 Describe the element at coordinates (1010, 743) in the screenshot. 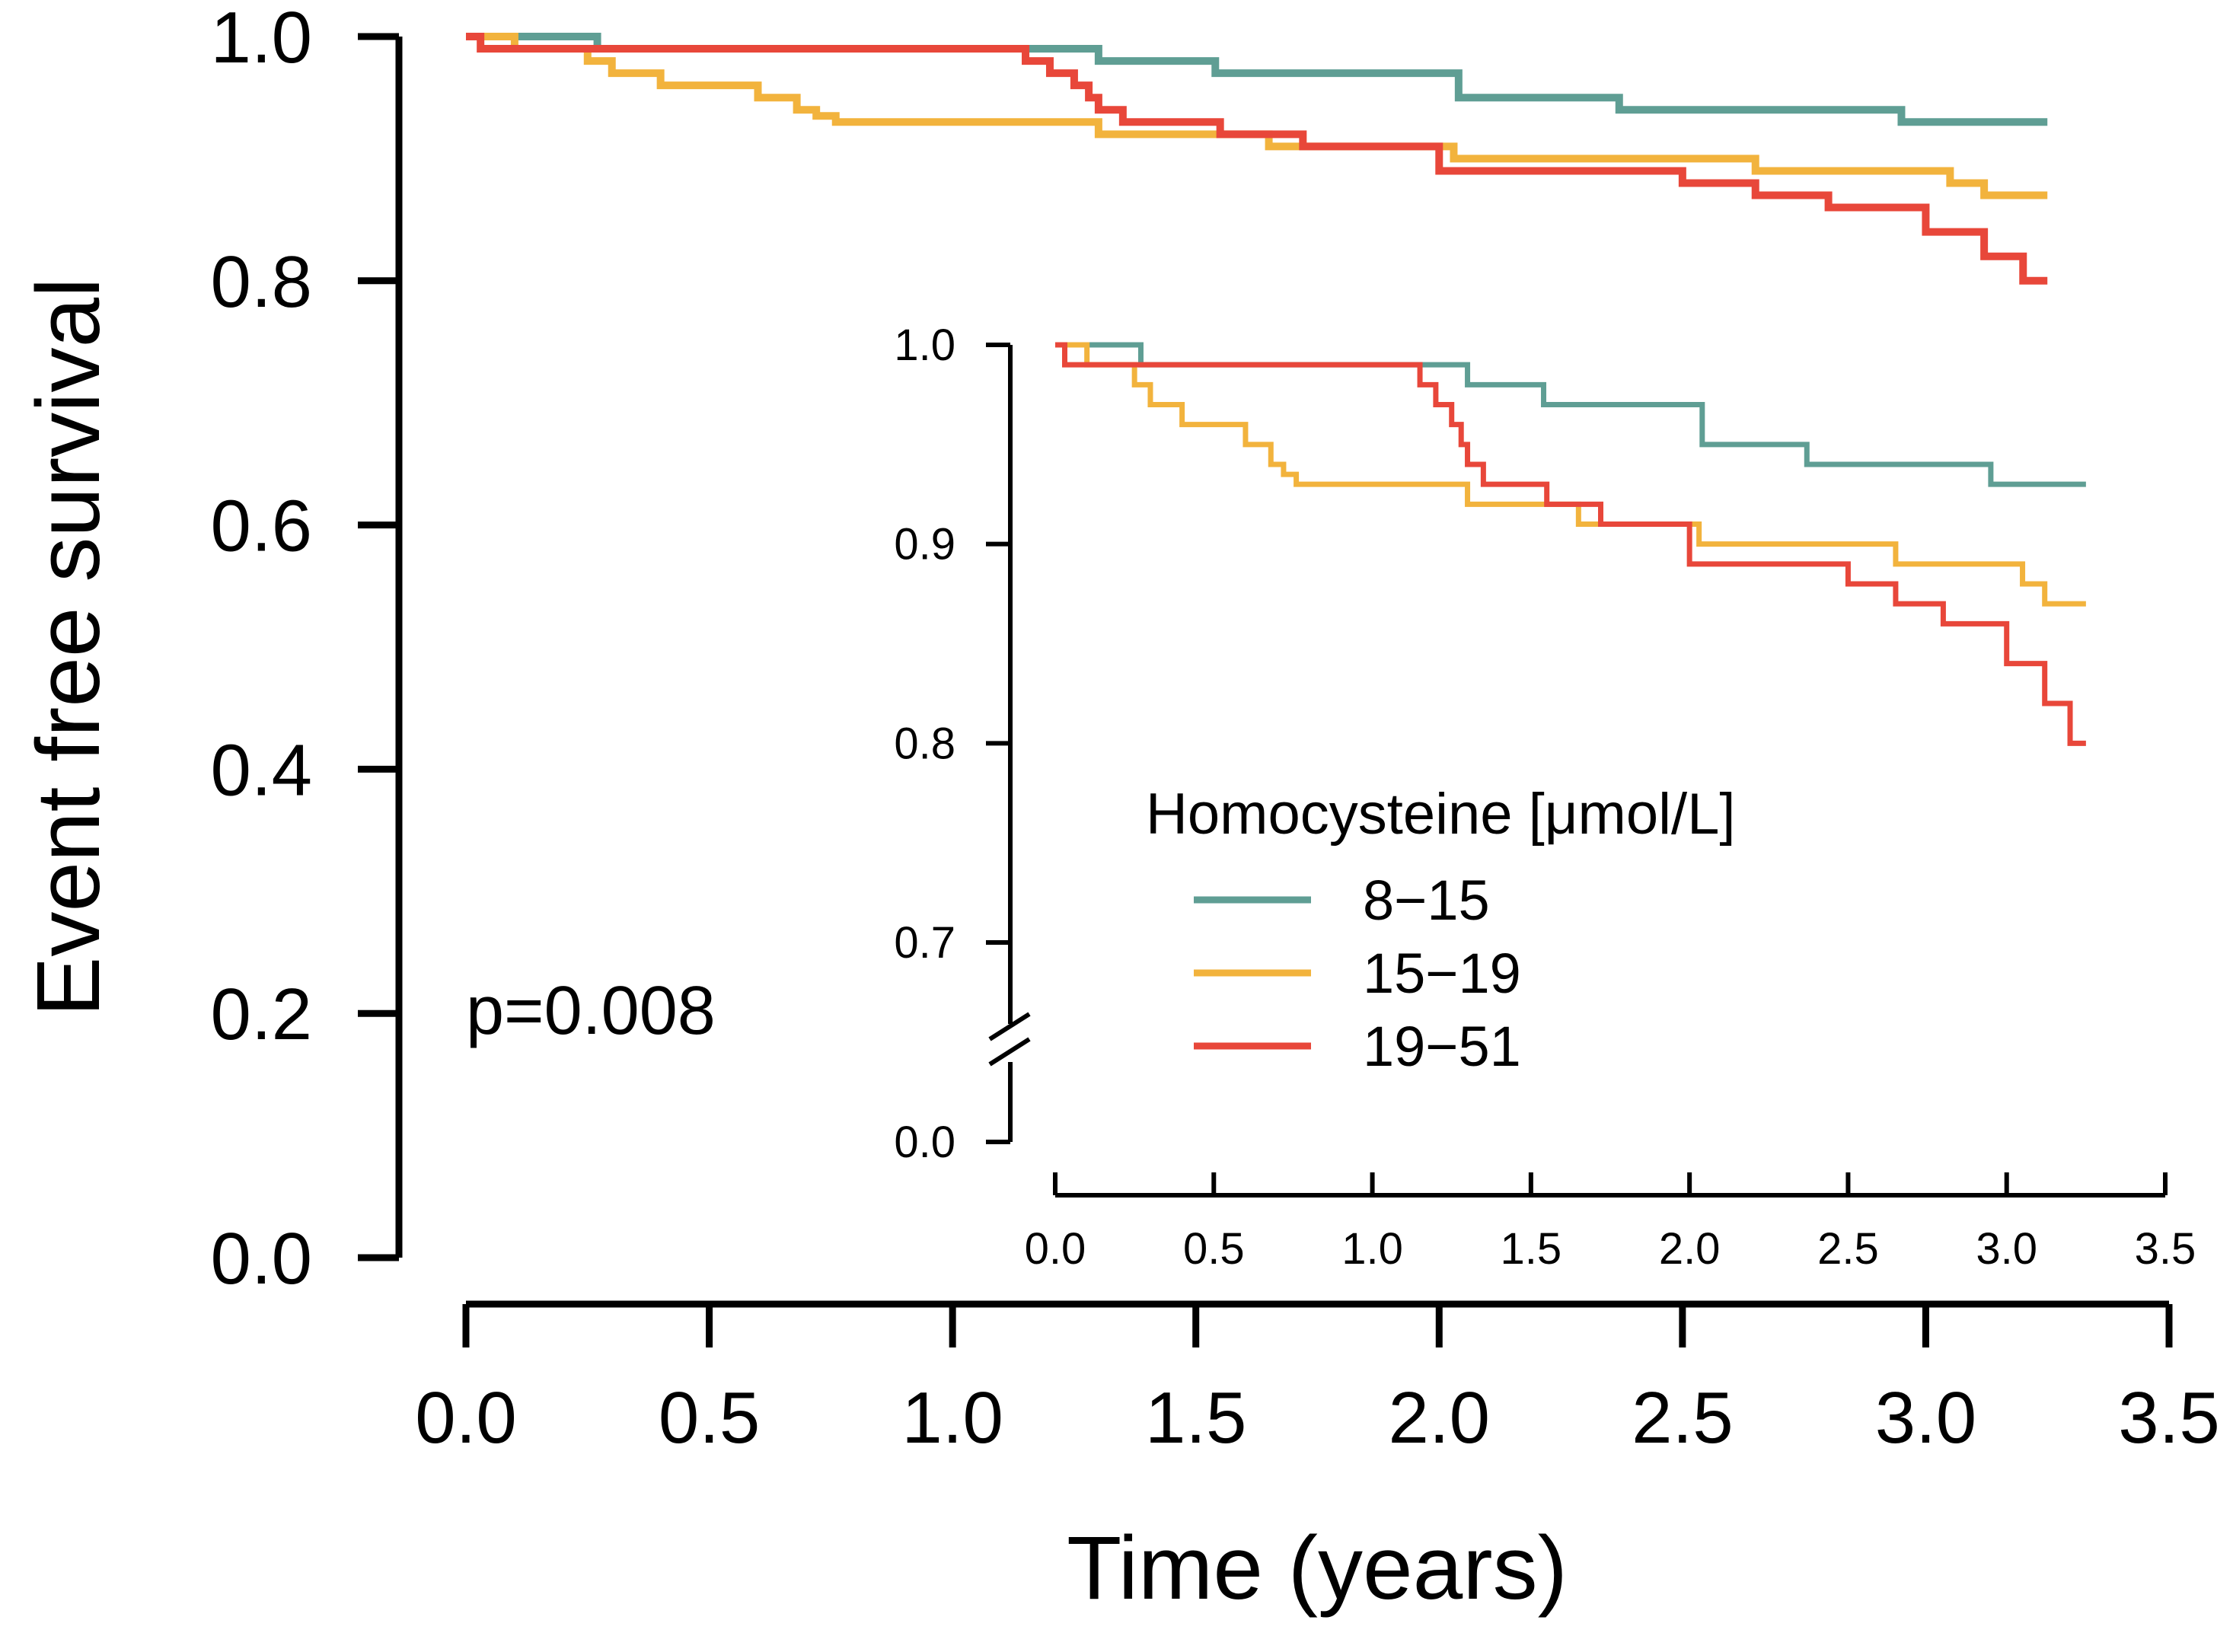

I see `inset-y-axis` at that location.